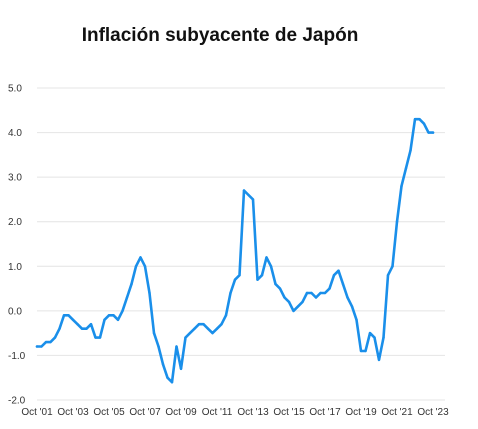 Image resolution: width=478 pixels, height=429 pixels. What do you see at coordinates (15, 222) in the screenshot?
I see `y-tick-label: 2.0` at bounding box center [15, 222].